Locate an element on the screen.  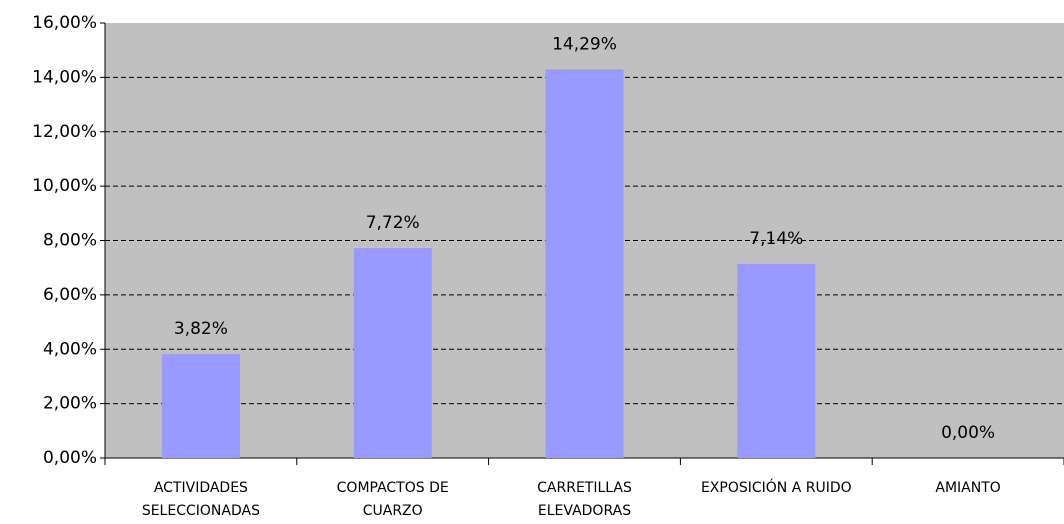
data-label: 7,14% is located at coordinates (776, 239).